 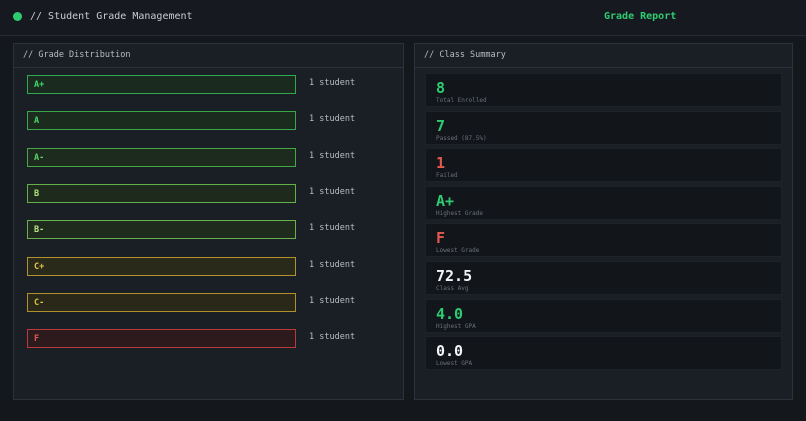 I want to click on stat-label: Class Avg, so click(x=452, y=288).